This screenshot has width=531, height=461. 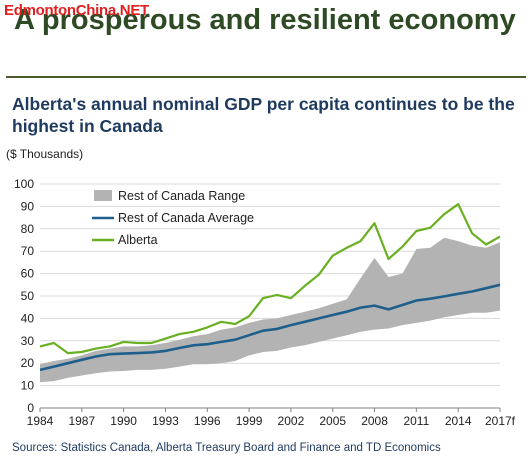 What do you see at coordinates (76, 10) in the screenshot?
I see `watermark: EdmontonChina.NET` at bounding box center [76, 10].